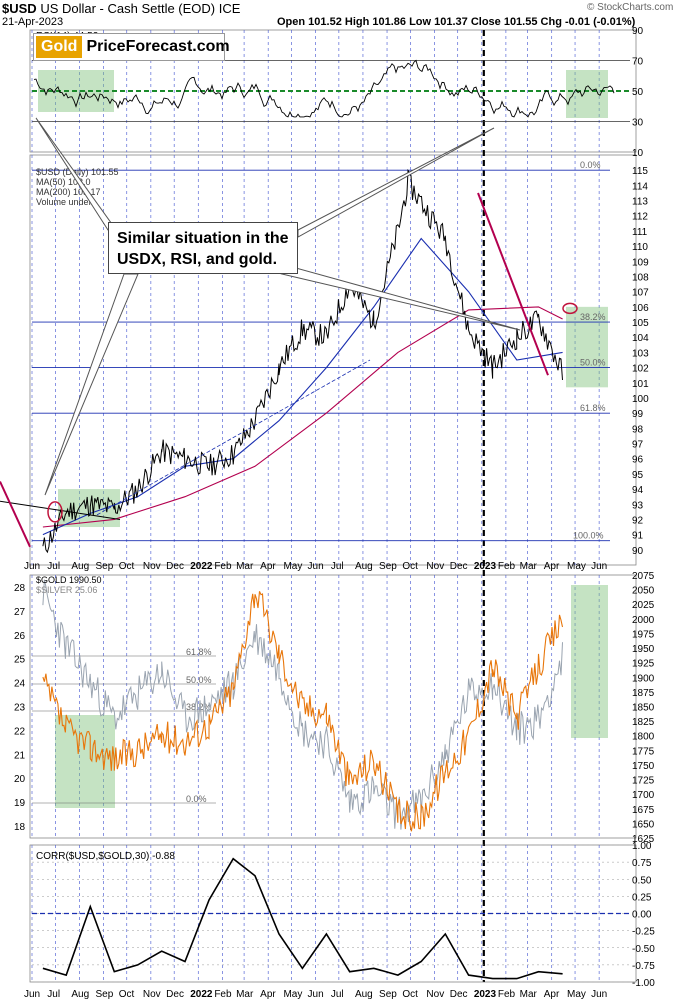 The image size is (700, 1000). Describe the element at coordinates (20, 636) in the screenshot. I see `silver-tick-label: 26` at that location.